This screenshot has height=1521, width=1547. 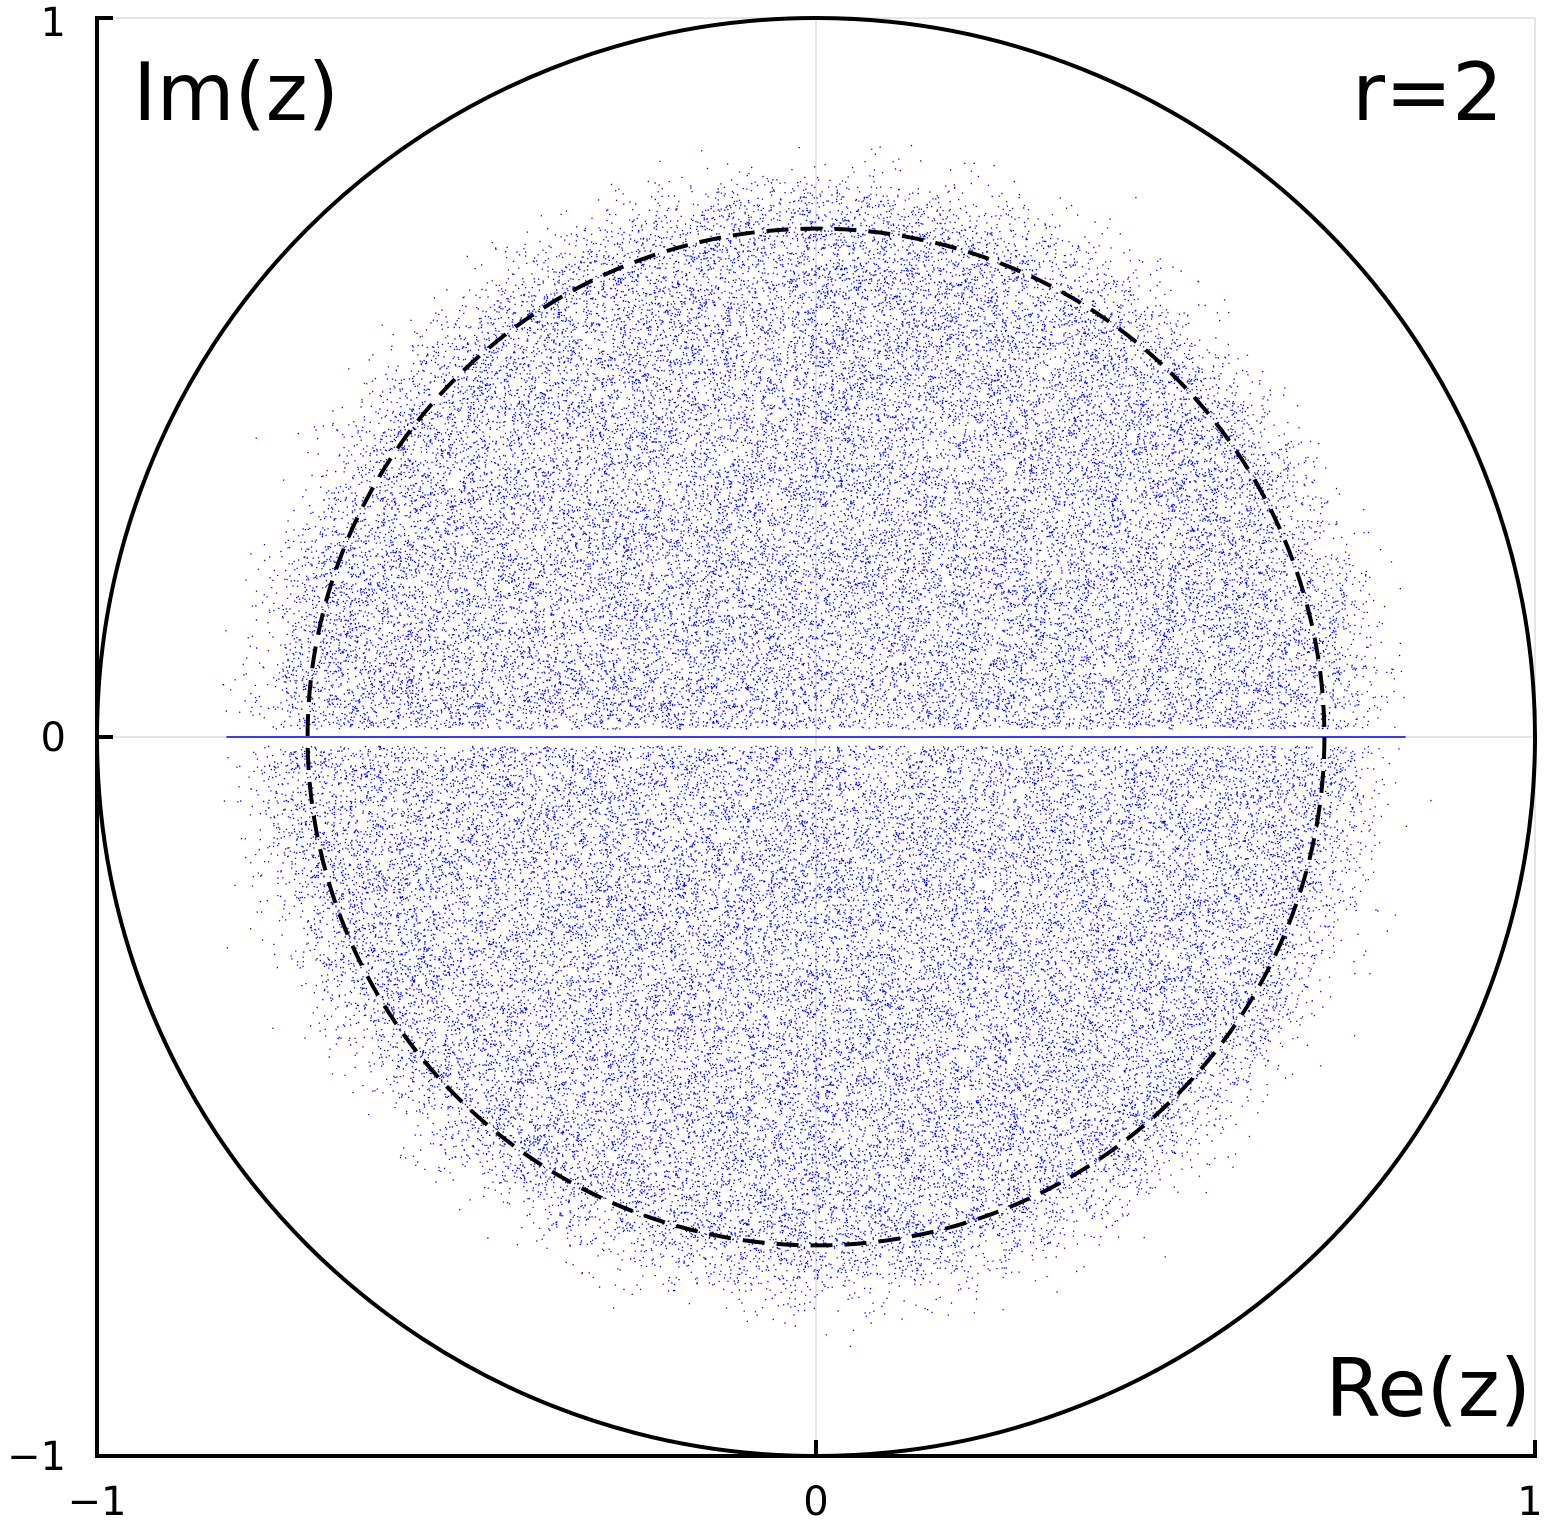 I want to click on x-tick-label: 0, so click(x=815, y=1500).